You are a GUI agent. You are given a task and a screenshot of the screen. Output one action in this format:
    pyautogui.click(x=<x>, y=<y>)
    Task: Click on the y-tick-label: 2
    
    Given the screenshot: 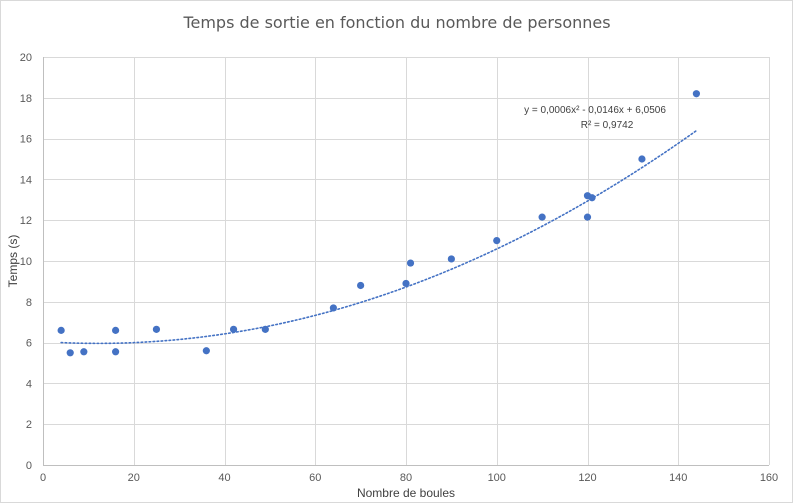 What is the action you would take?
    pyautogui.click(x=29, y=425)
    